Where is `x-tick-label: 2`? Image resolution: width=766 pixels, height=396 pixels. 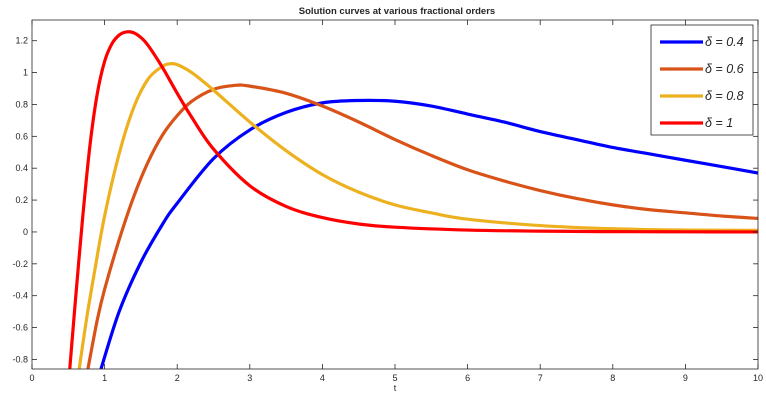 x-tick-label: 2 is located at coordinates (177, 378).